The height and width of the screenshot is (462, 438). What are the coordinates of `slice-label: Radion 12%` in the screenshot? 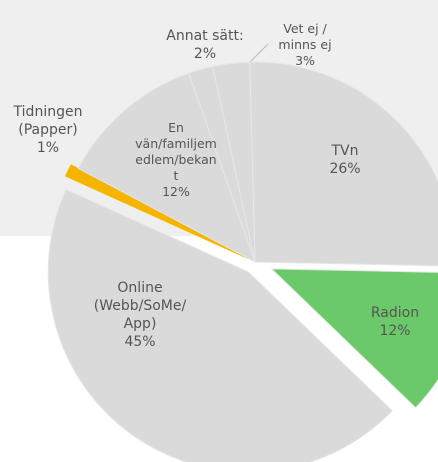 It's located at (395, 322).